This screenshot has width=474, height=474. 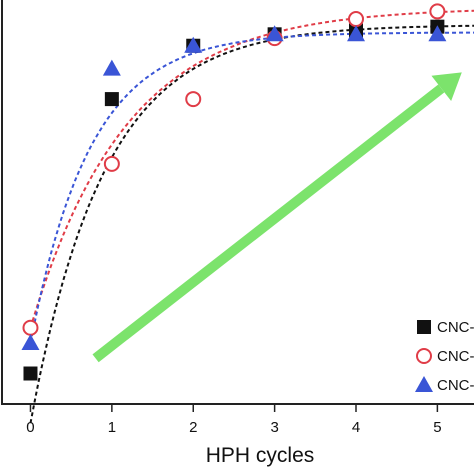 I want to click on x-axis-ticks: 0 1 2 3 4 5, so click(x=234, y=420).